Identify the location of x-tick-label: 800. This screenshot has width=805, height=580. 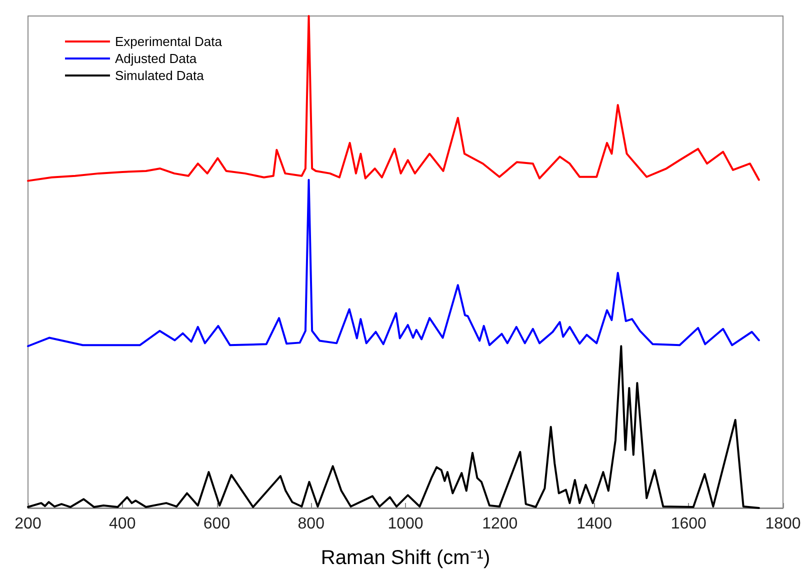
(311, 524).